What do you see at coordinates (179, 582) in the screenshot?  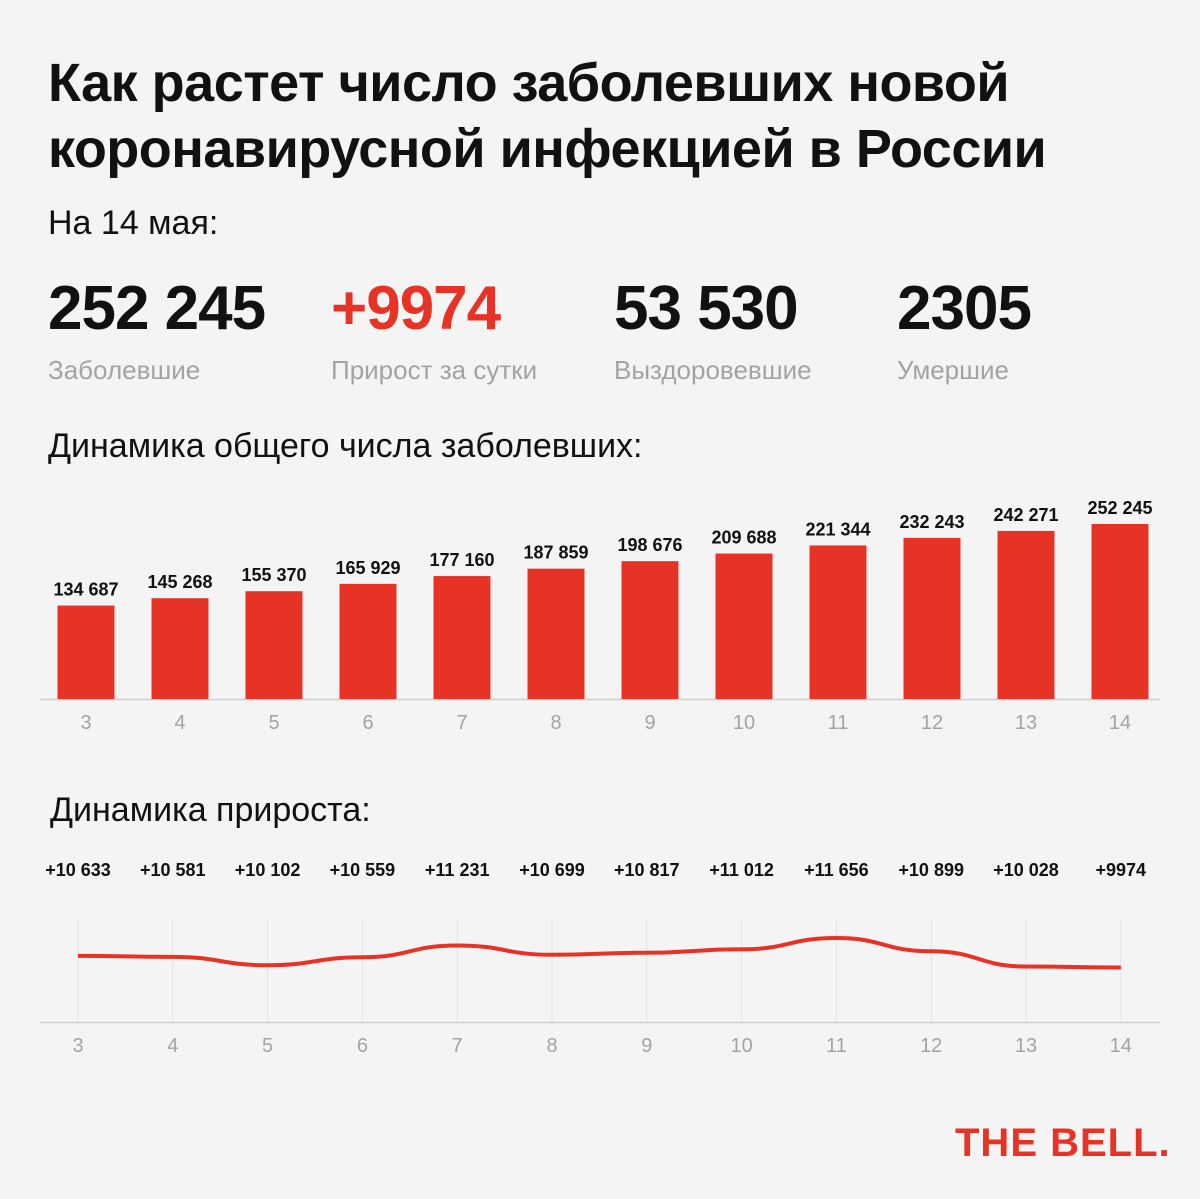 I see `bar-value-label: 145 268` at bounding box center [179, 582].